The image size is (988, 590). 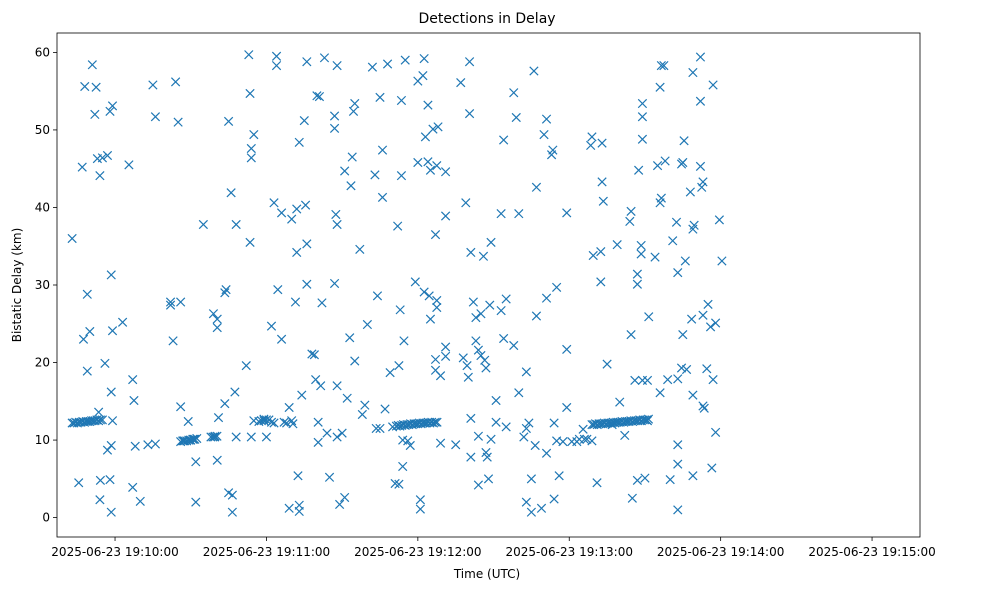 I want to click on y-axis-label: Bistatic Delay (km), so click(x=17, y=285).